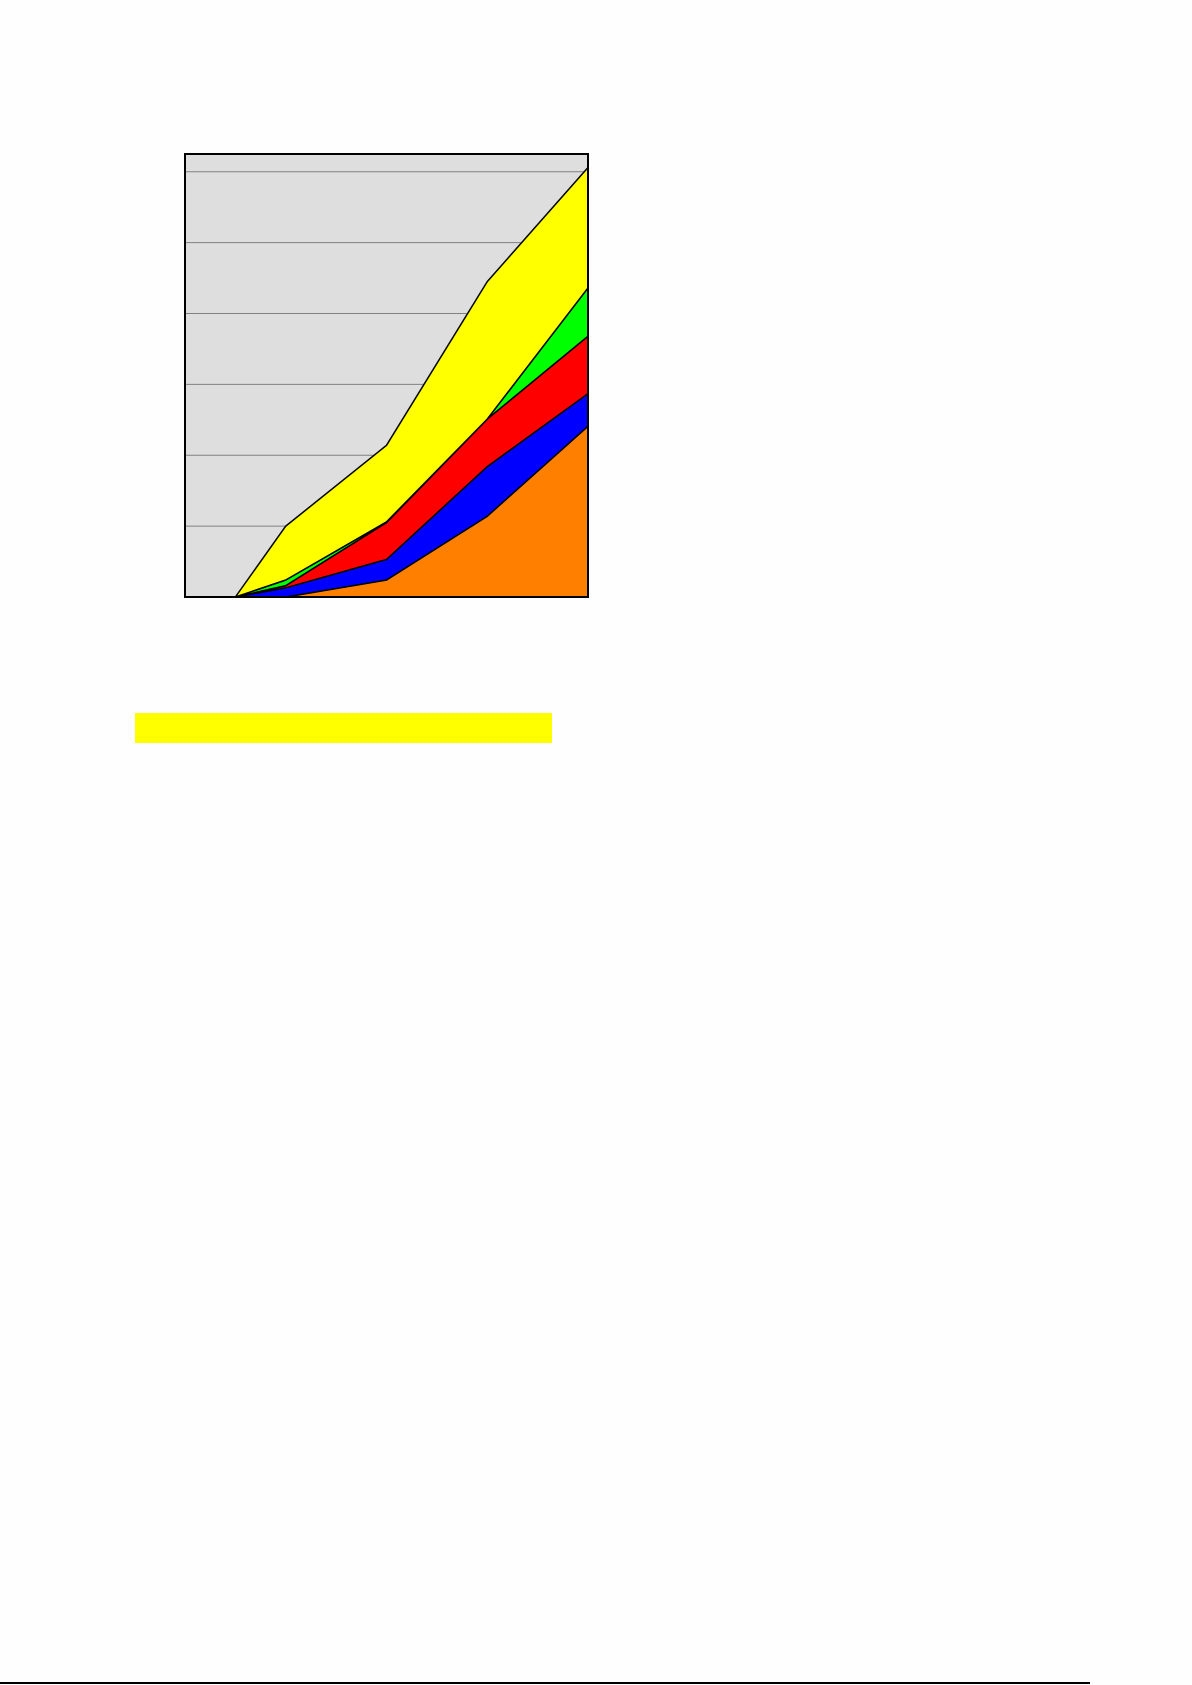  I want to click on plot-frame, so click(386, 375).